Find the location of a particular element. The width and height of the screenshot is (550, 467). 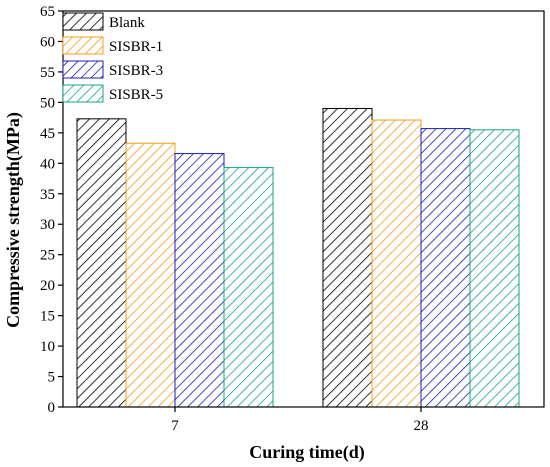

y-tick-label: 35 is located at coordinates (47, 195).